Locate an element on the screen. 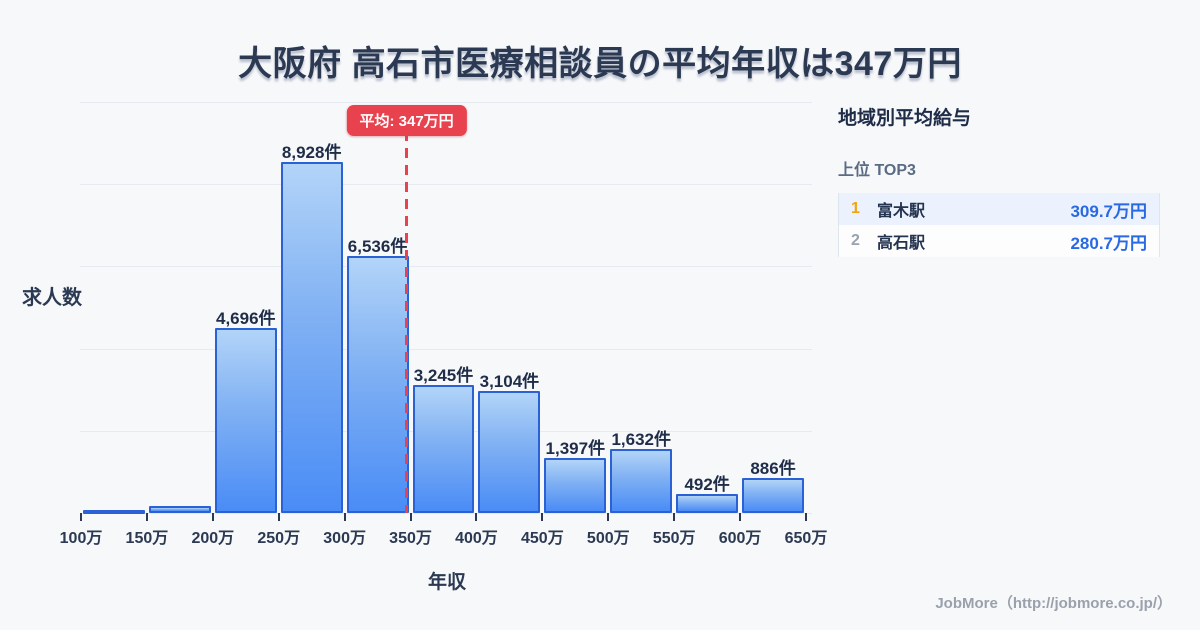  station-name: 富木駅 is located at coordinates (901, 211).